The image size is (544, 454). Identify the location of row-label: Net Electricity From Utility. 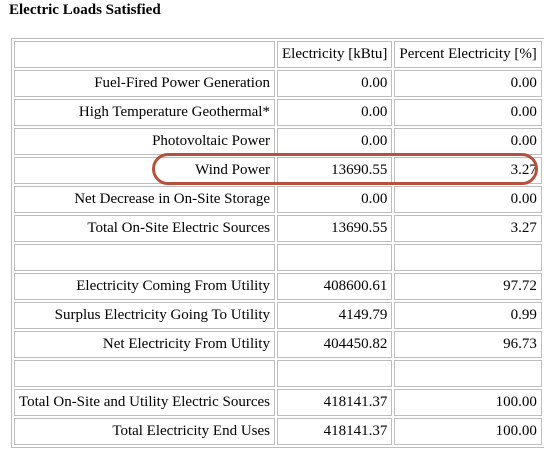
(144, 344).